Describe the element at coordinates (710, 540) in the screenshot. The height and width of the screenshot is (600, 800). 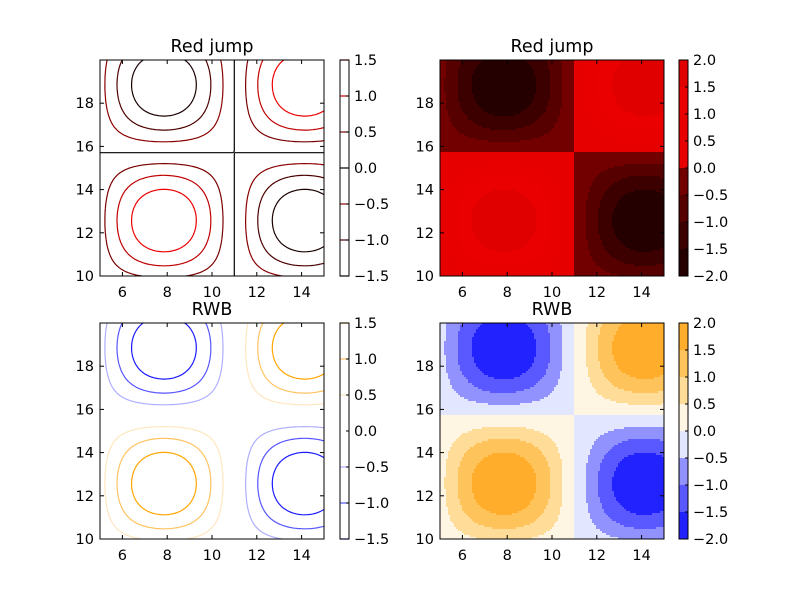
I see `colorbar-tick-label: −2.0` at that location.